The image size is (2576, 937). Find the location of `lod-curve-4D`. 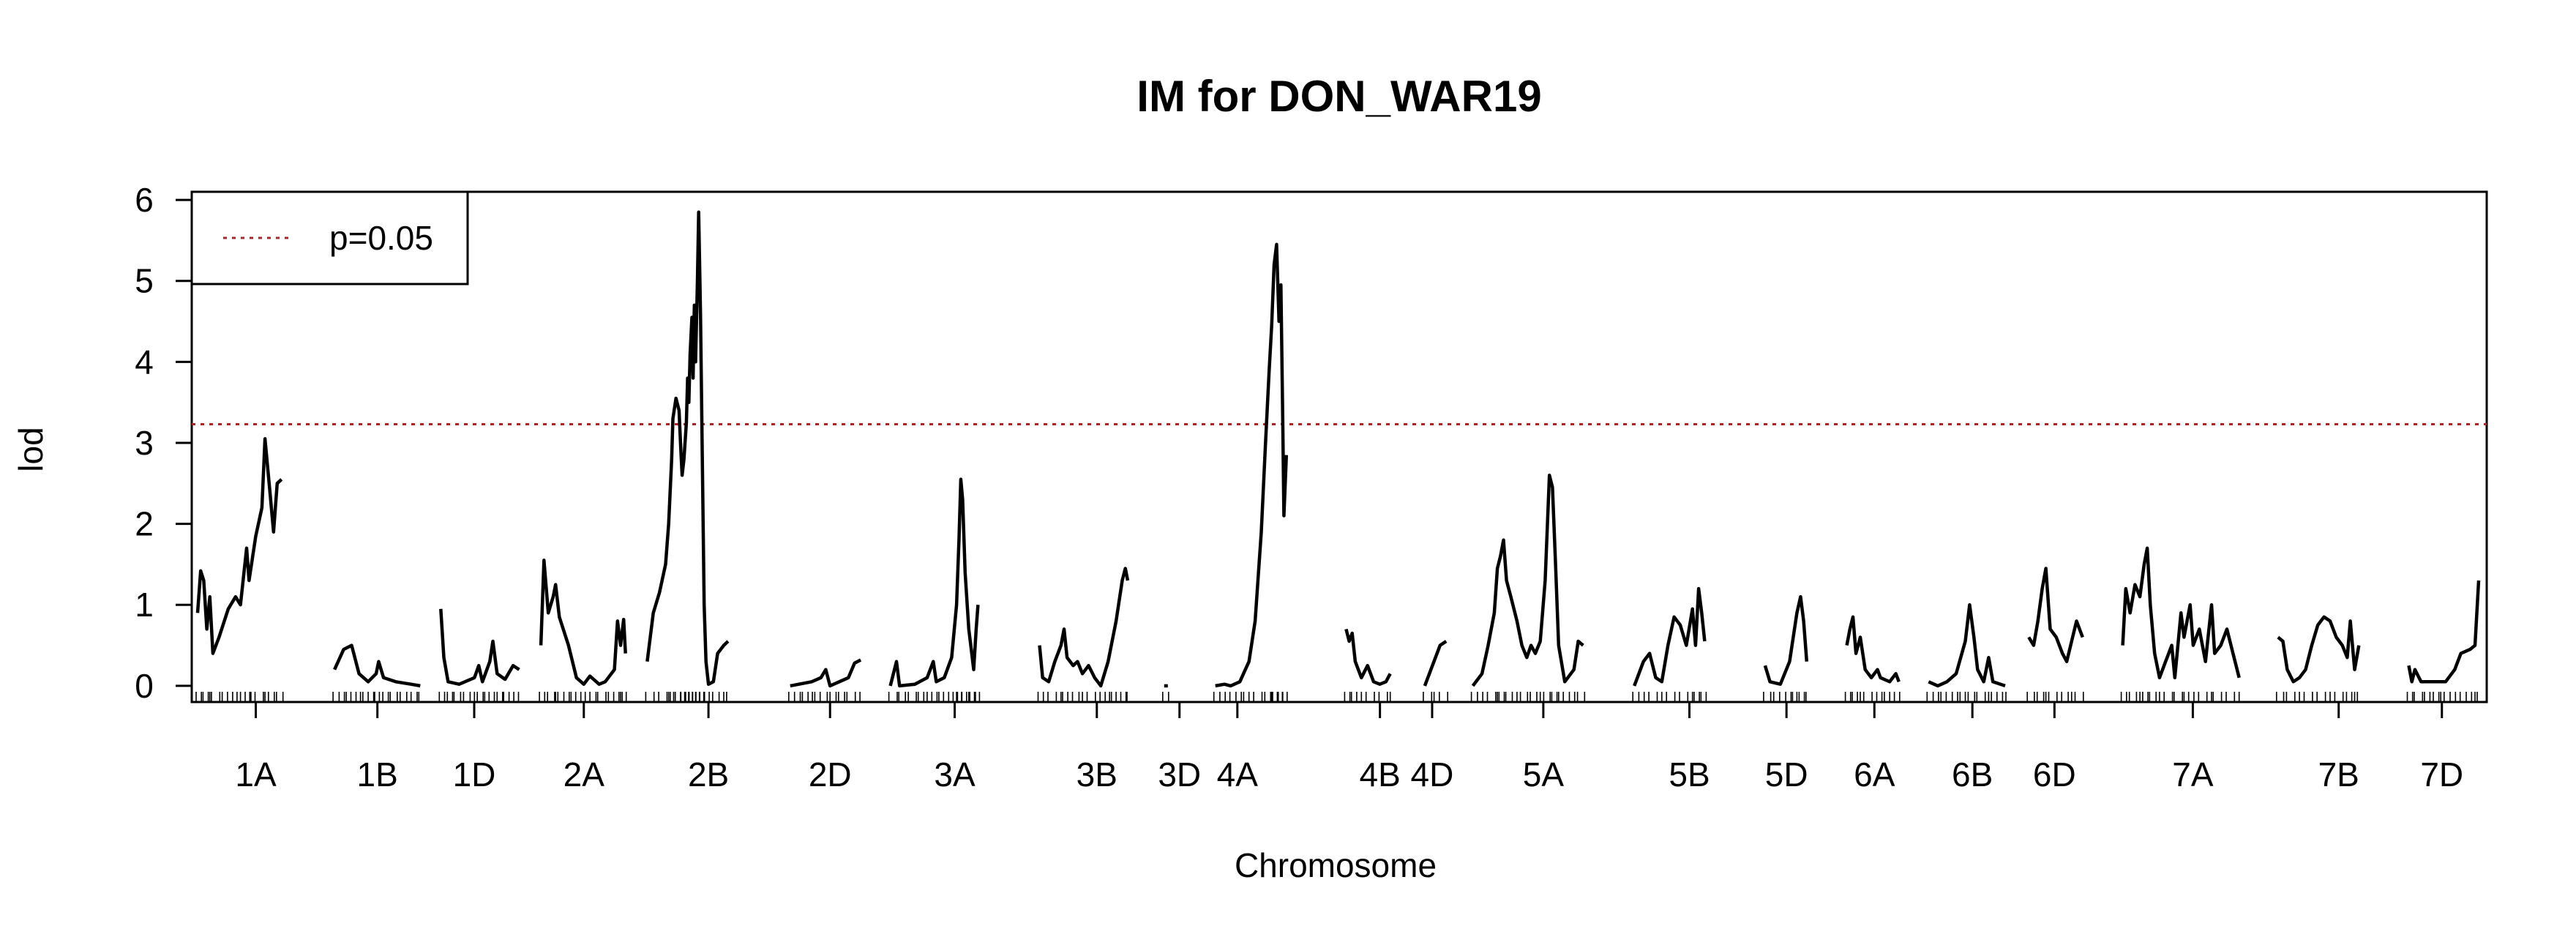

lod-curve-4D is located at coordinates (1435, 664).